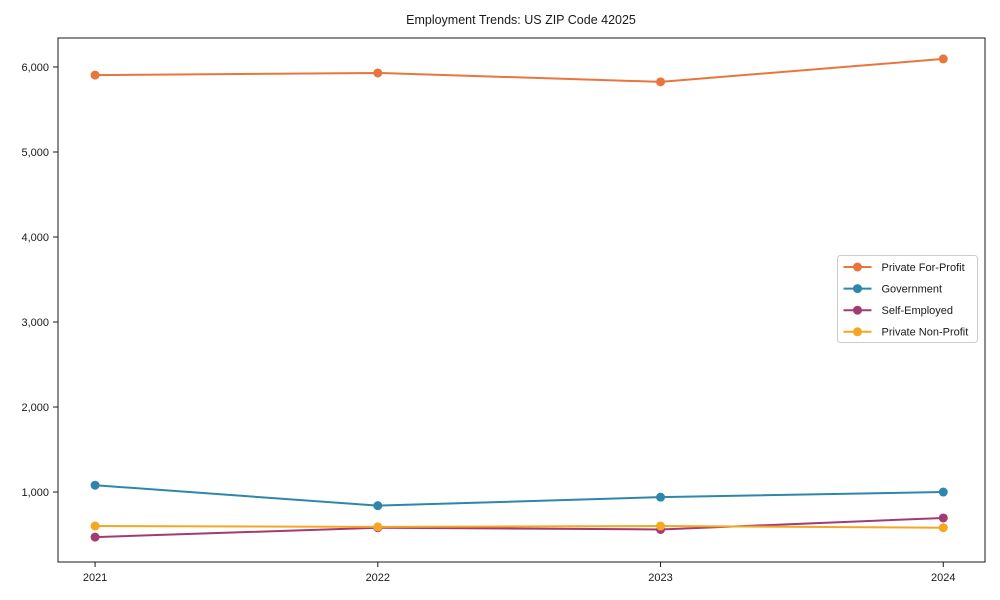 Image resolution: width=1000 pixels, height=600 pixels. What do you see at coordinates (35, 323) in the screenshot?
I see `y-tick-label: 3,000` at bounding box center [35, 323].